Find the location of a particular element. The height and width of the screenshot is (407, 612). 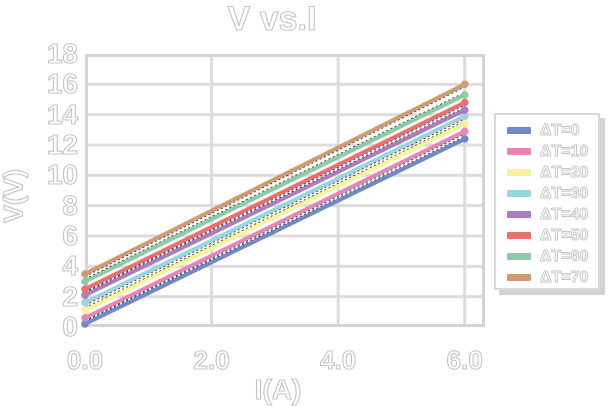

legend-label: ΔT=70 is located at coordinates (564, 277).